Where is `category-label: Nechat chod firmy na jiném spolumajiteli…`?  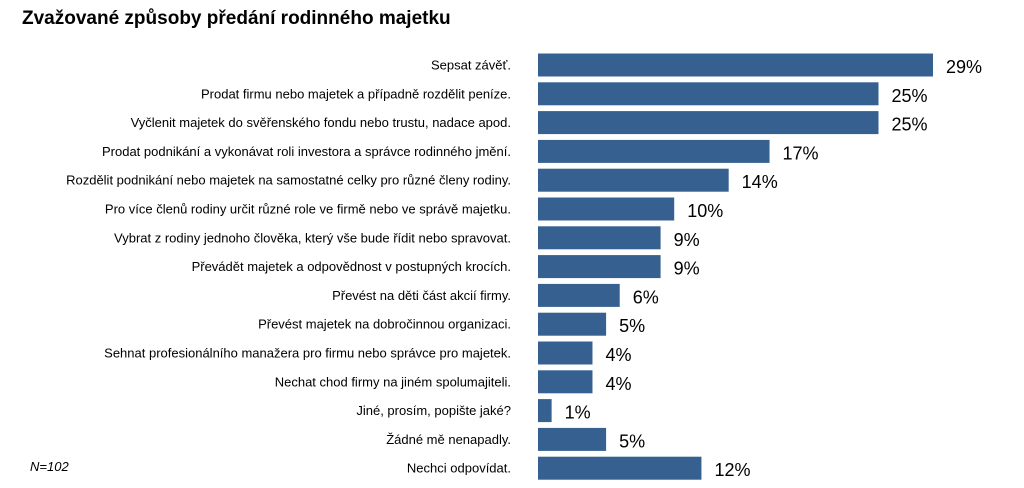 category-label: Nechat chod firmy na jiném spolumajiteli… is located at coordinates (393, 381).